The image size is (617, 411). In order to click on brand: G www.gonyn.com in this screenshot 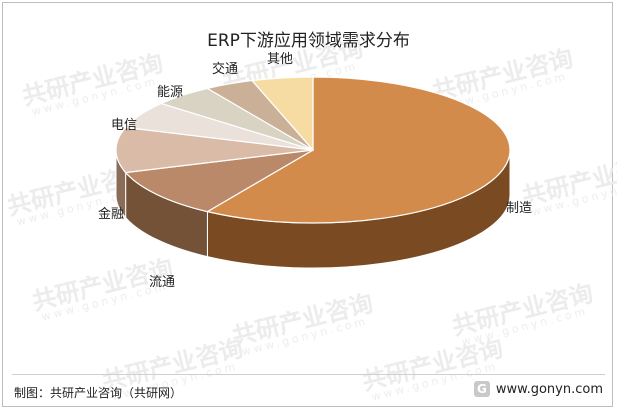, I will do `click(538, 389)`.